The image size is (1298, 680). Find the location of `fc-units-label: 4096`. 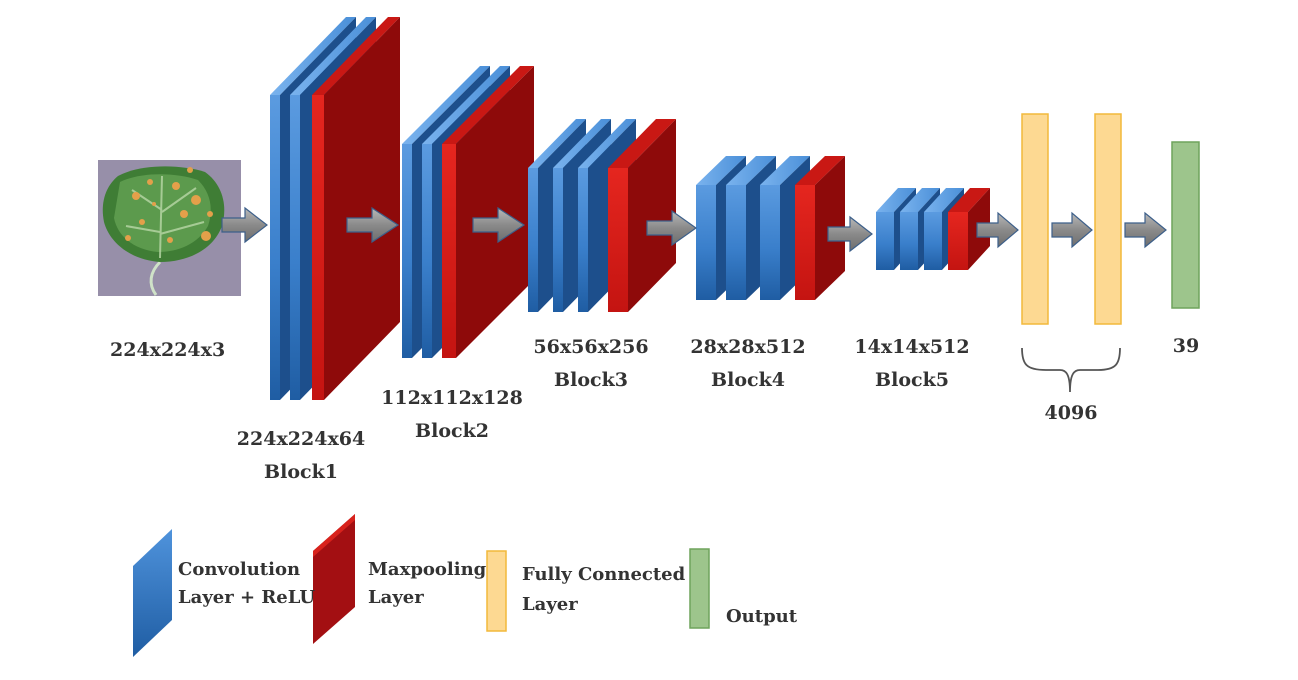

fc-units-label: 4096 is located at coordinates (1071, 413).